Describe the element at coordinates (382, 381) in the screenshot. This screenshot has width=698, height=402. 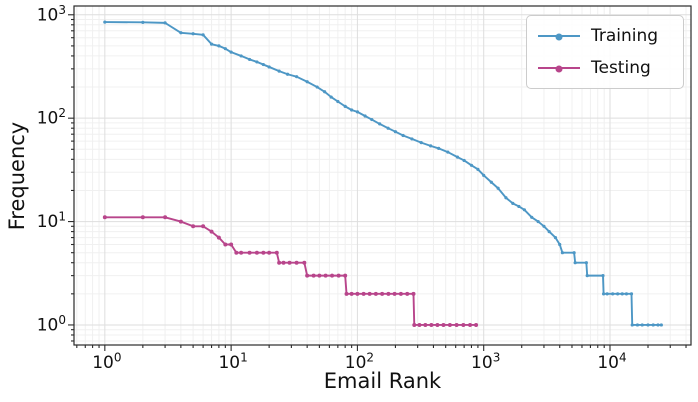
I see `x-axis-label: Email Rank` at that location.